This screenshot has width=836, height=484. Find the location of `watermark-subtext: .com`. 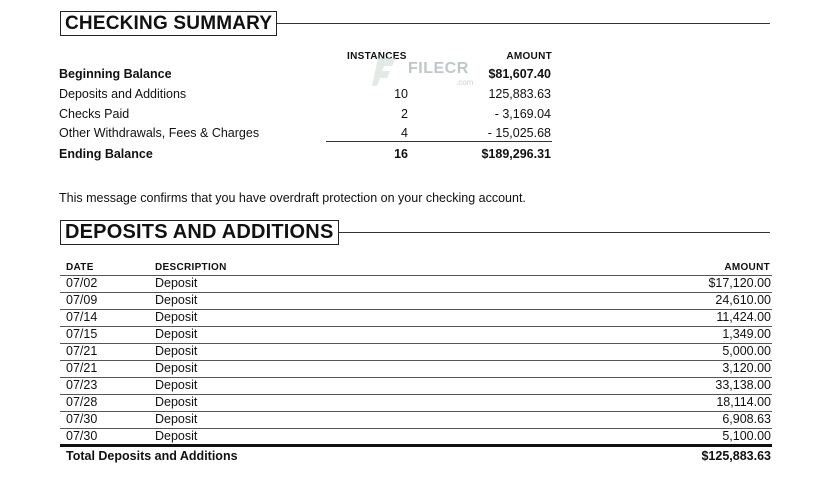

watermark-subtext: .com is located at coordinates (465, 82).